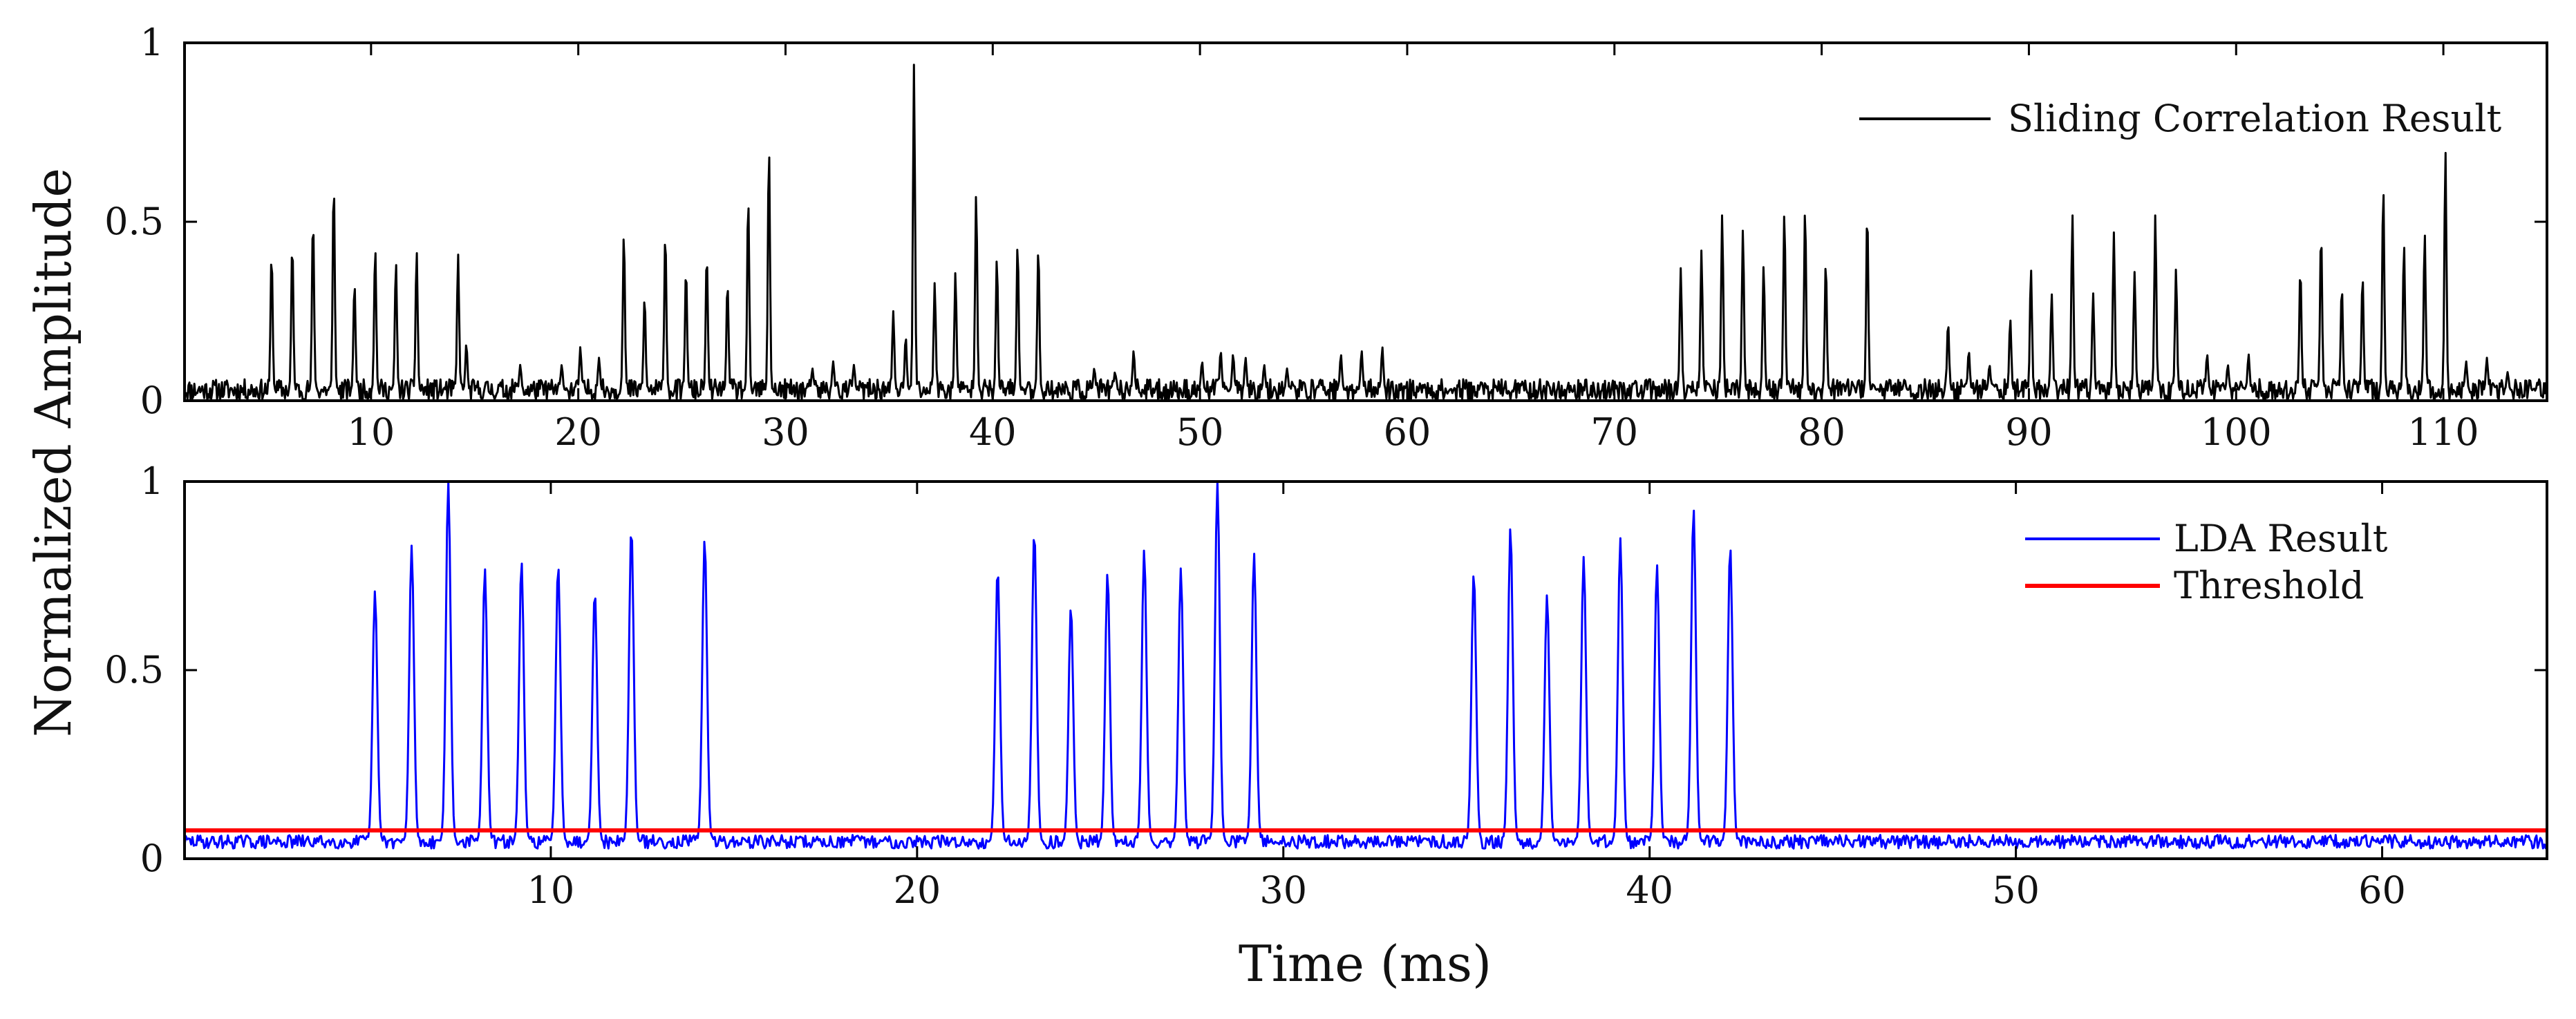  Describe the element at coordinates (2269, 585) in the screenshot. I see `legend-label-threshold: Threshold` at that location.